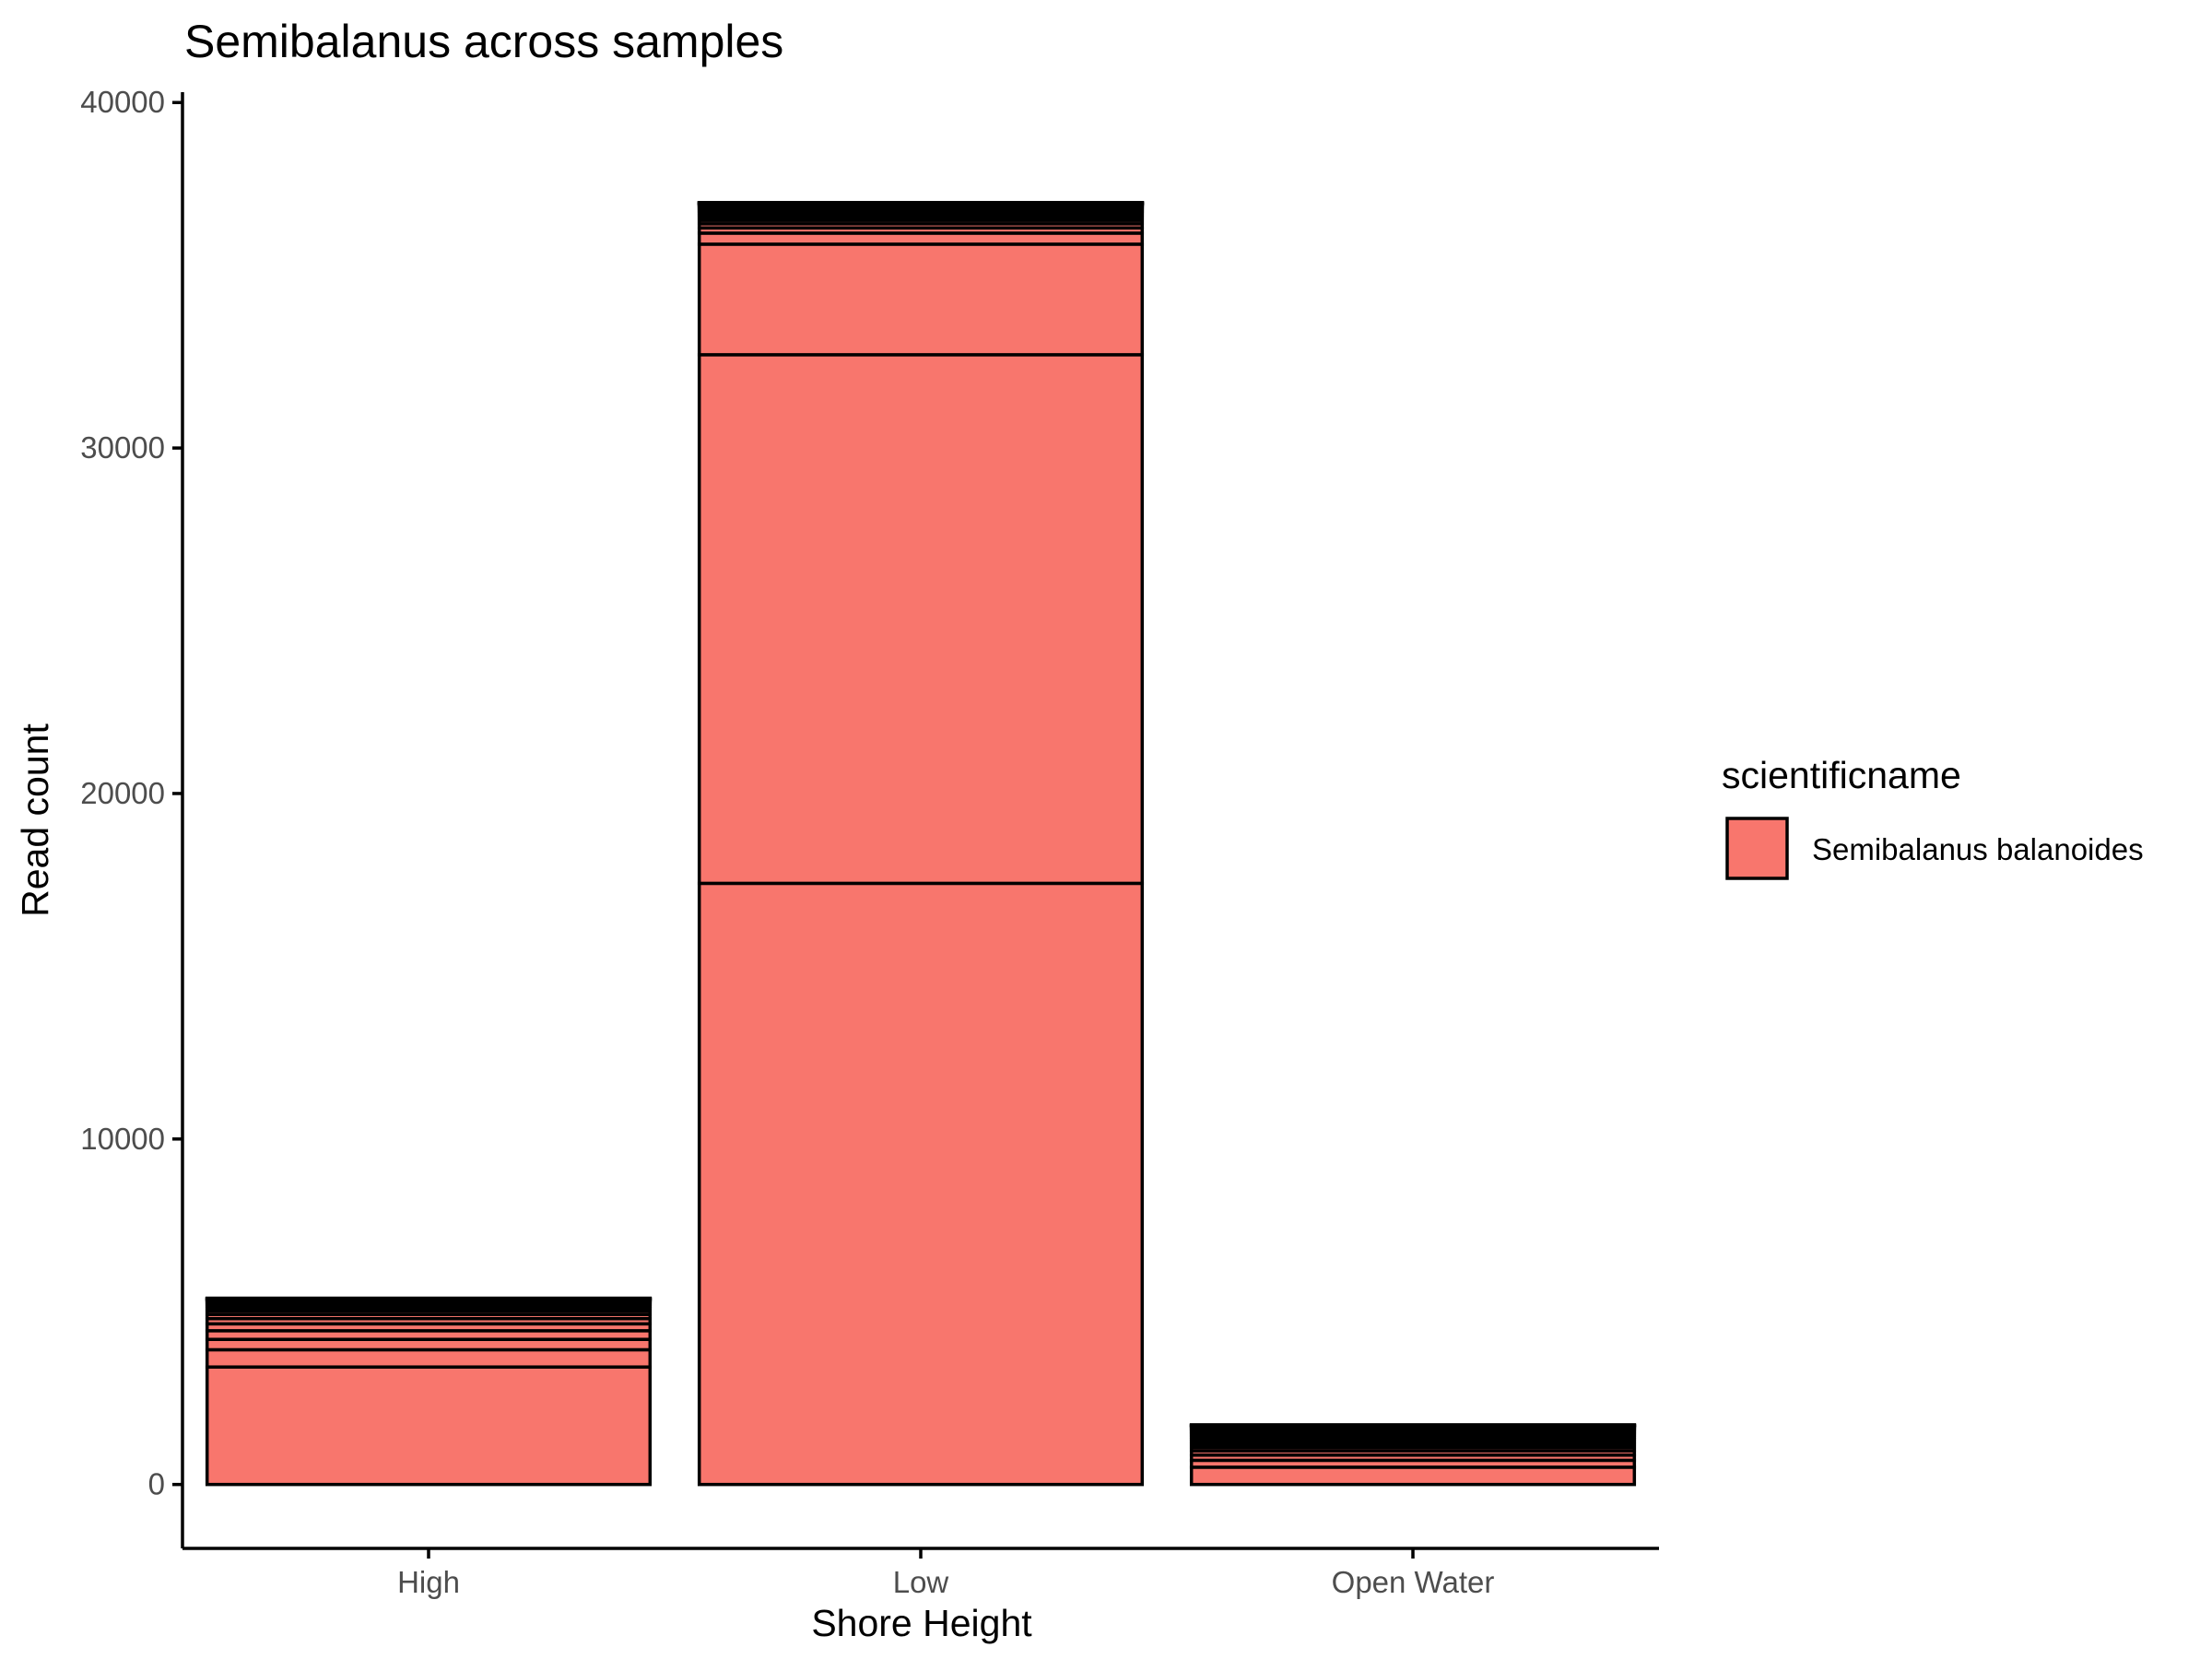 Image resolution: width=2212 pixels, height=1659 pixels. Describe the element at coordinates (122, 1139) in the screenshot. I see `y-tick-label: 10000` at that location.